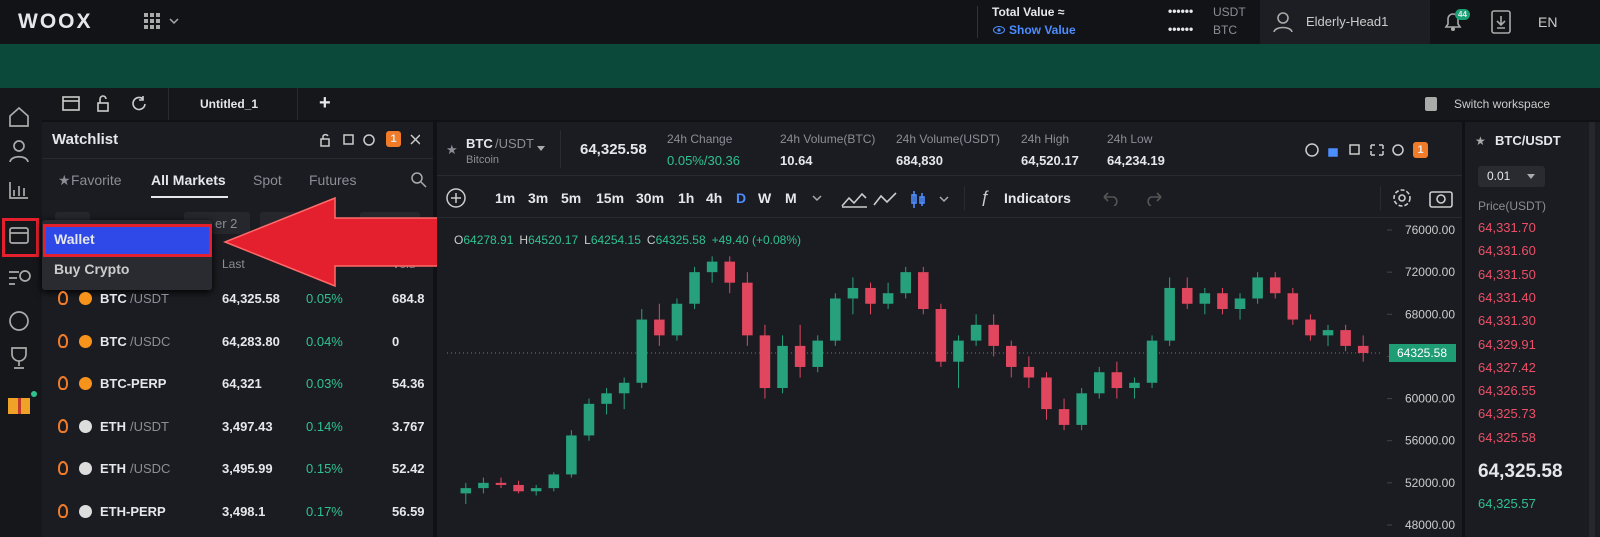 The height and width of the screenshot is (537, 1600). What do you see at coordinates (714, 198) in the screenshot?
I see `interval: 4h` at bounding box center [714, 198].